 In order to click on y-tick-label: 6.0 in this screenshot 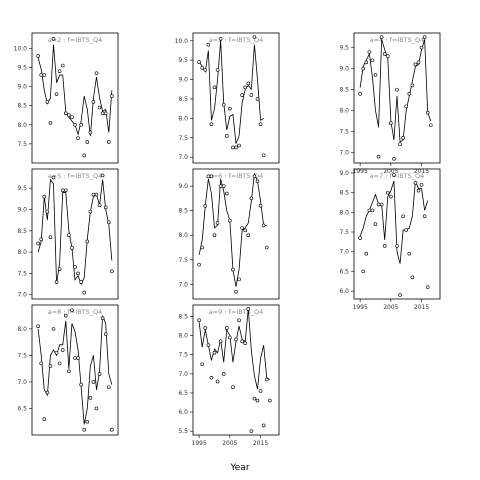, I will do `click(183, 412)`.